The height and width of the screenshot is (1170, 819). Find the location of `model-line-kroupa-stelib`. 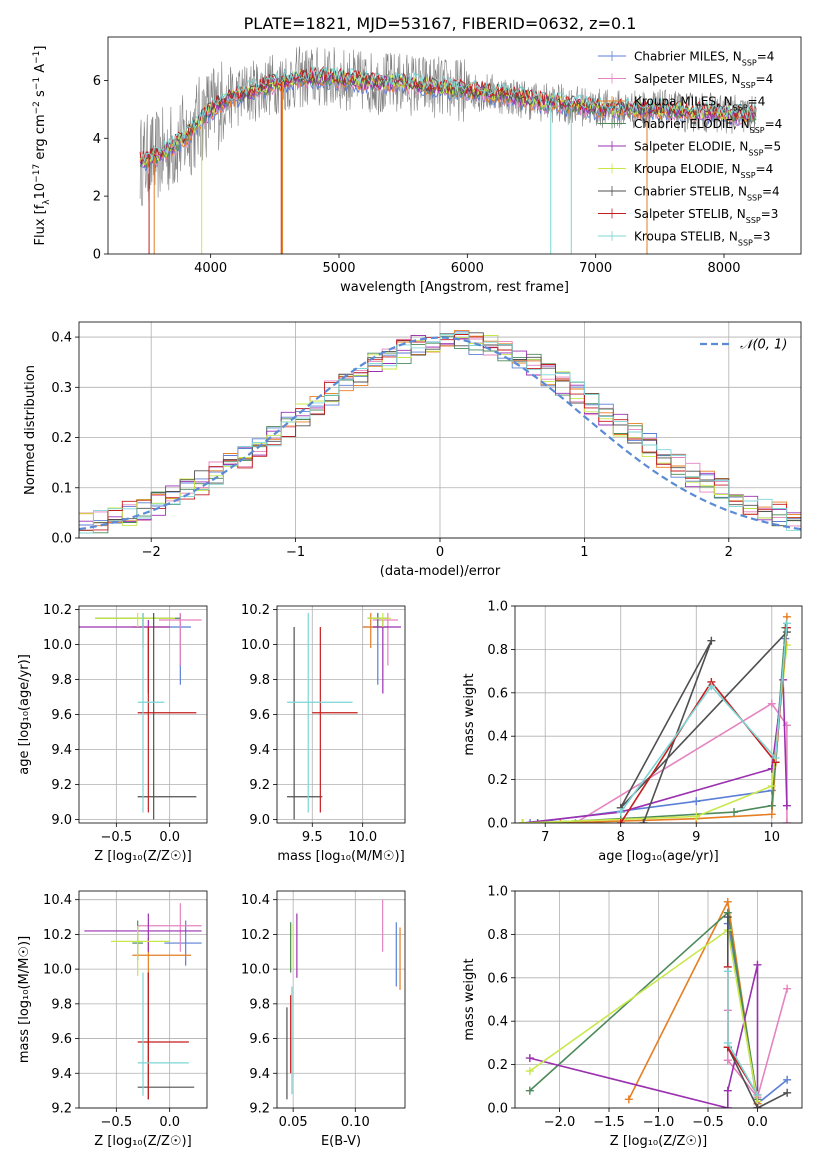

model-line-kroupa-stelib is located at coordinates (448, 114).